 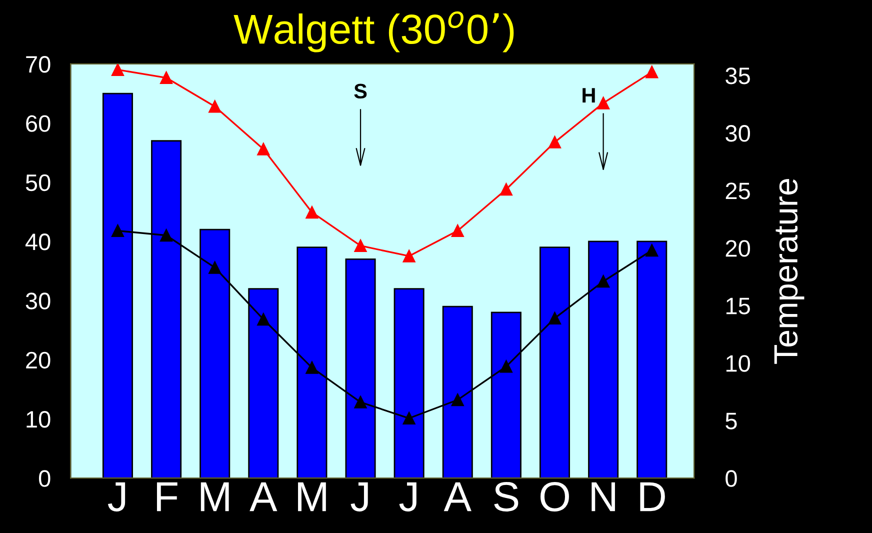 I want to click on y-tick-label: 10, so click(x=38, y=419).